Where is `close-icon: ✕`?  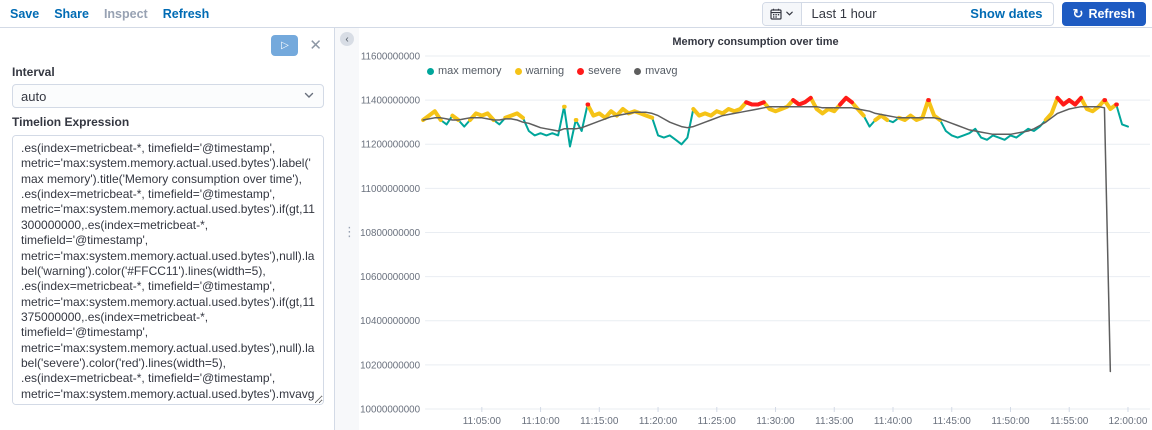 close-icon: ✕ is located at coordinates (315, 45).